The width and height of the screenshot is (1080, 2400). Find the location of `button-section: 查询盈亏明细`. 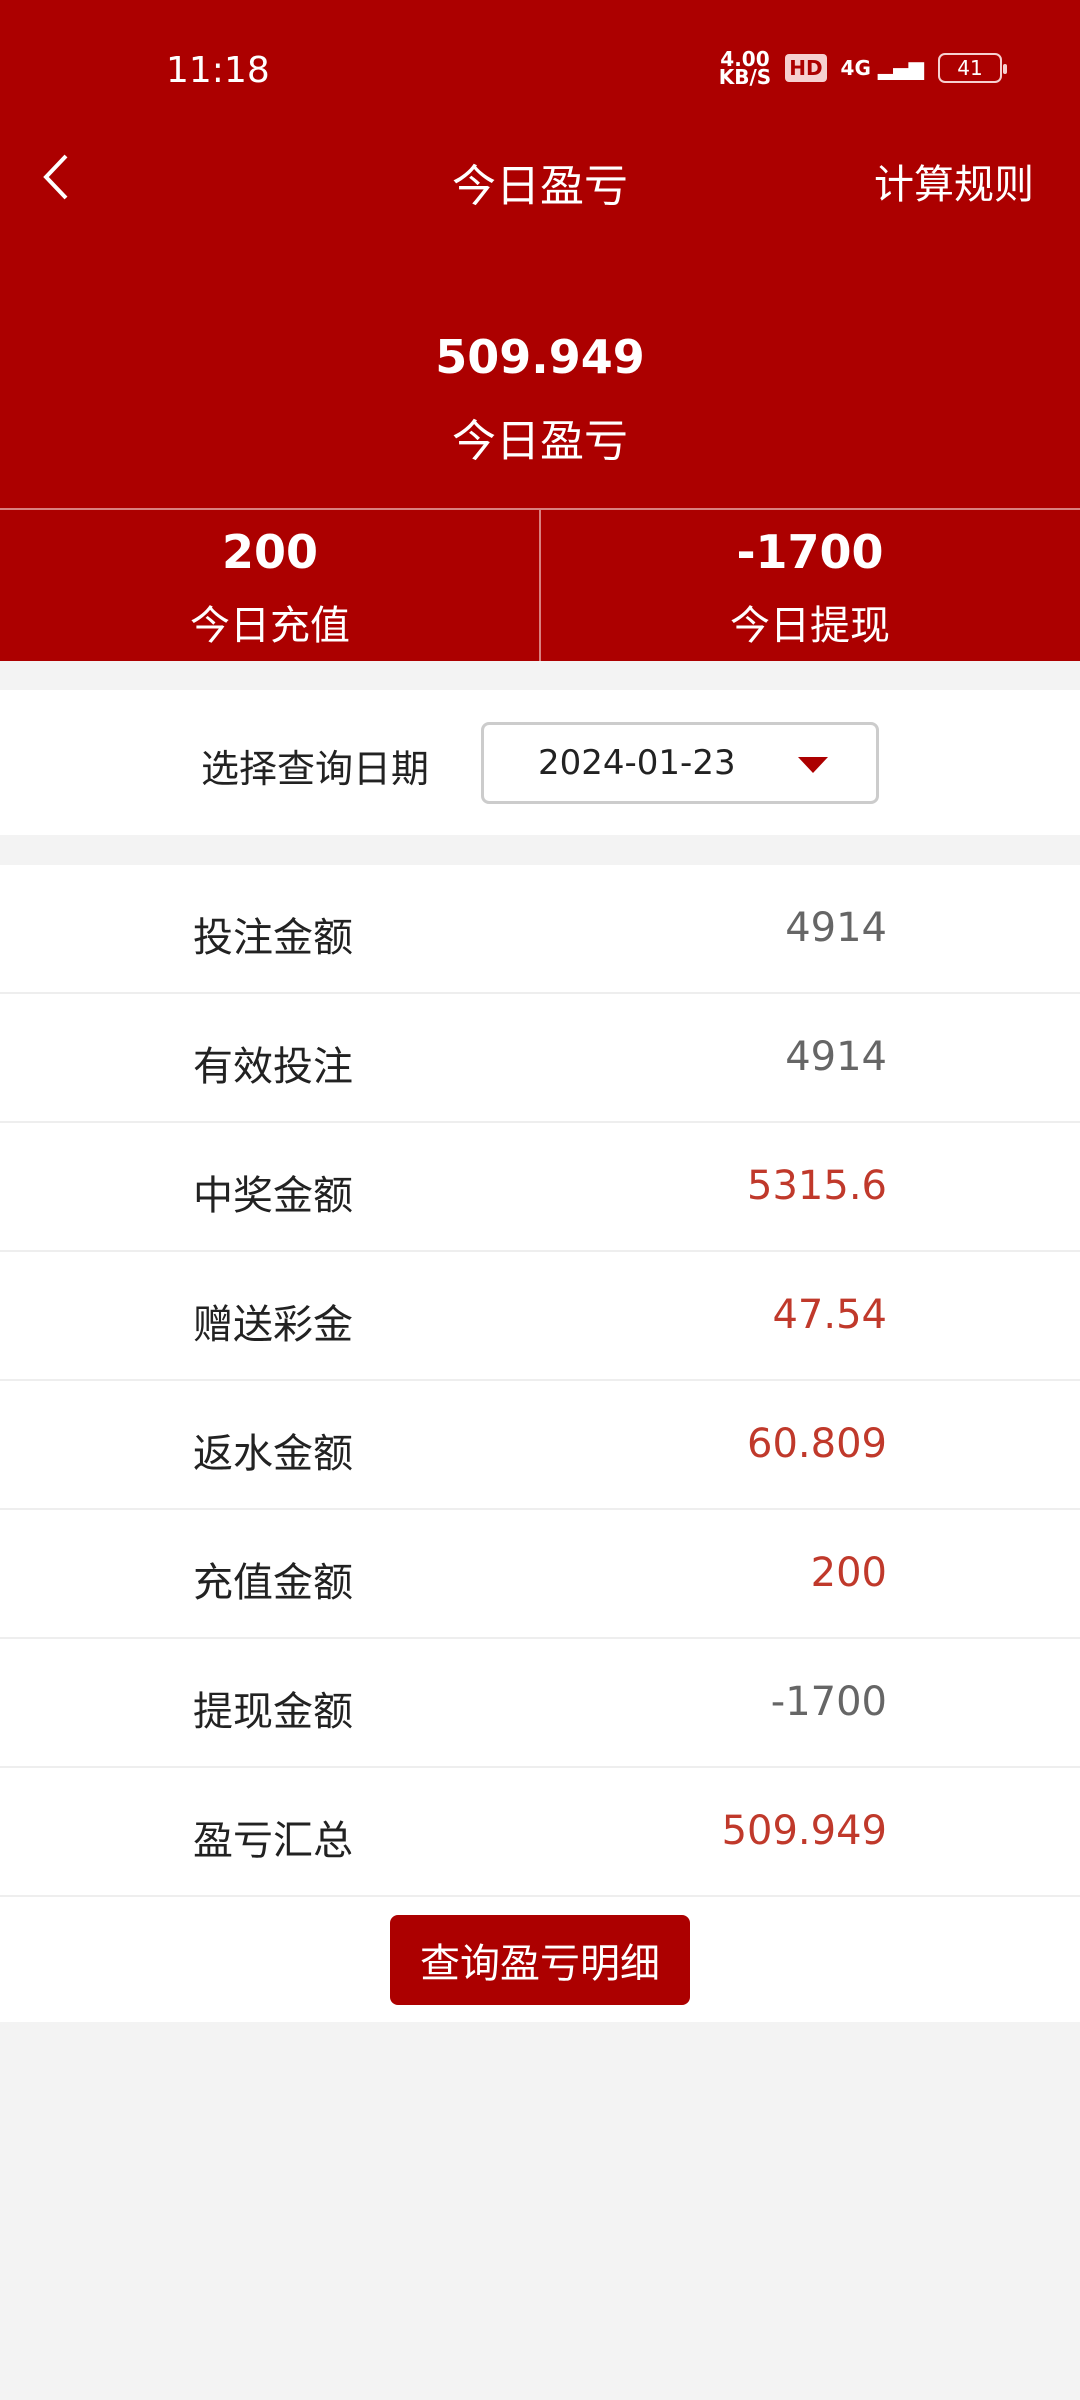

button-section: 查询盈亏明细 is located at coordinates (540, 1959).